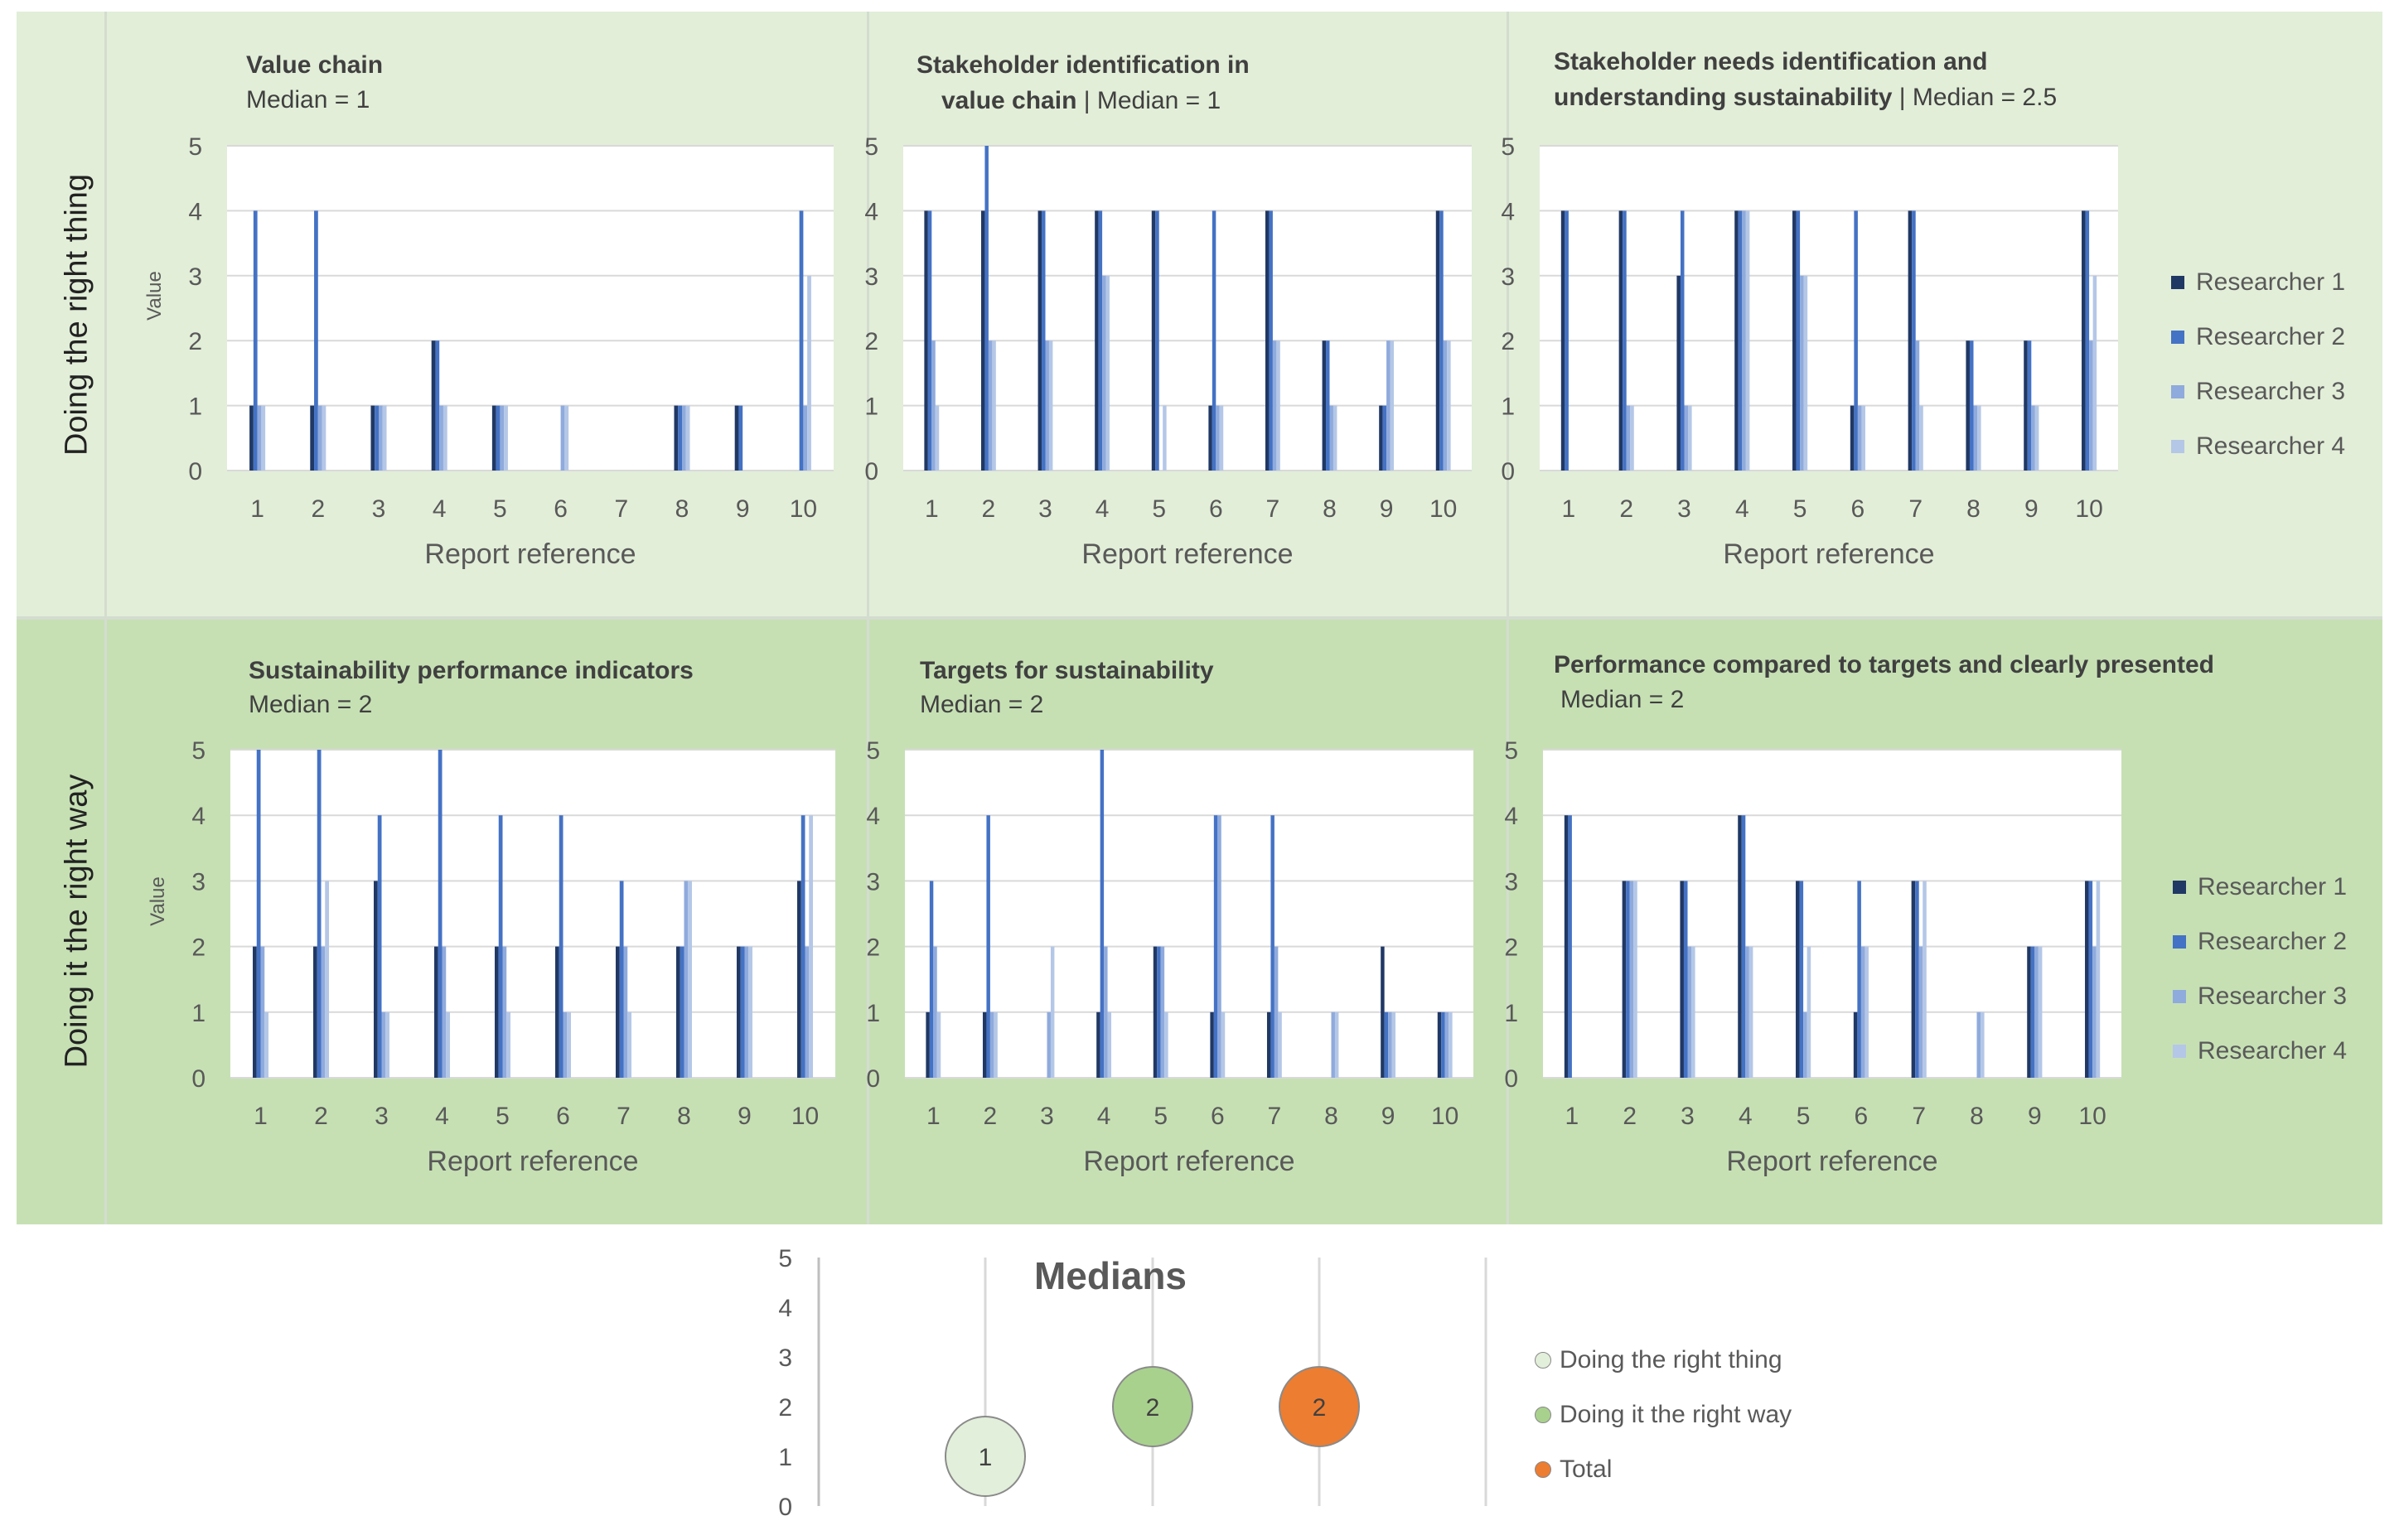 Image resolution: width=2399 pixels, height=1540 pixels. Describe the element at coordinates (530, 554) in the screenshot. I see `x-axis-title: Report reference` at that location.